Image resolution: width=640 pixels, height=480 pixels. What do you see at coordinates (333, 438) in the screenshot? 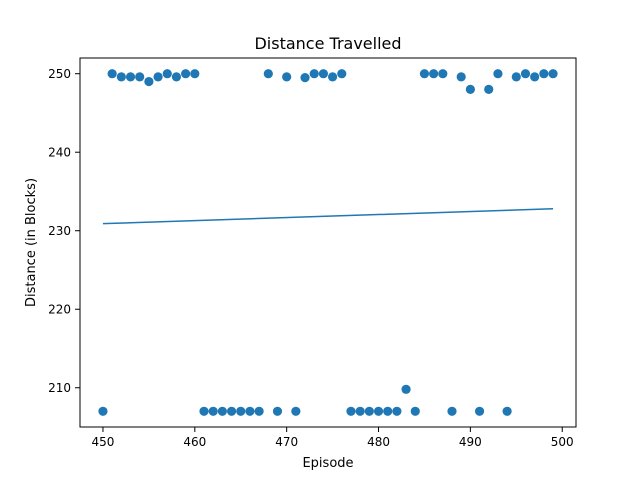
I see `x-axis: 450 460 470 480 490 500` at bounding box center [333, 438].